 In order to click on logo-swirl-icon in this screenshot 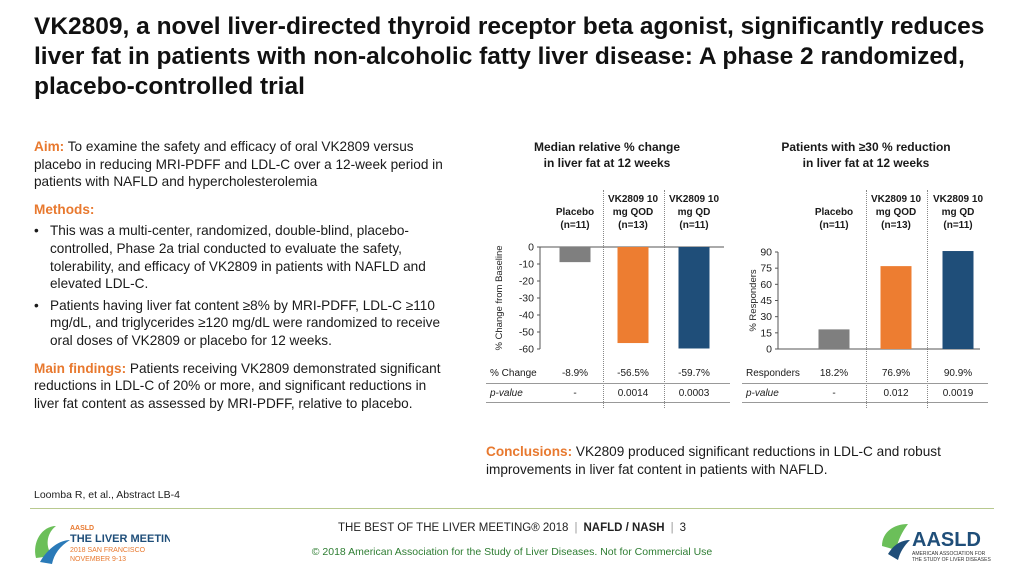, I will do `click(45, 542)`.